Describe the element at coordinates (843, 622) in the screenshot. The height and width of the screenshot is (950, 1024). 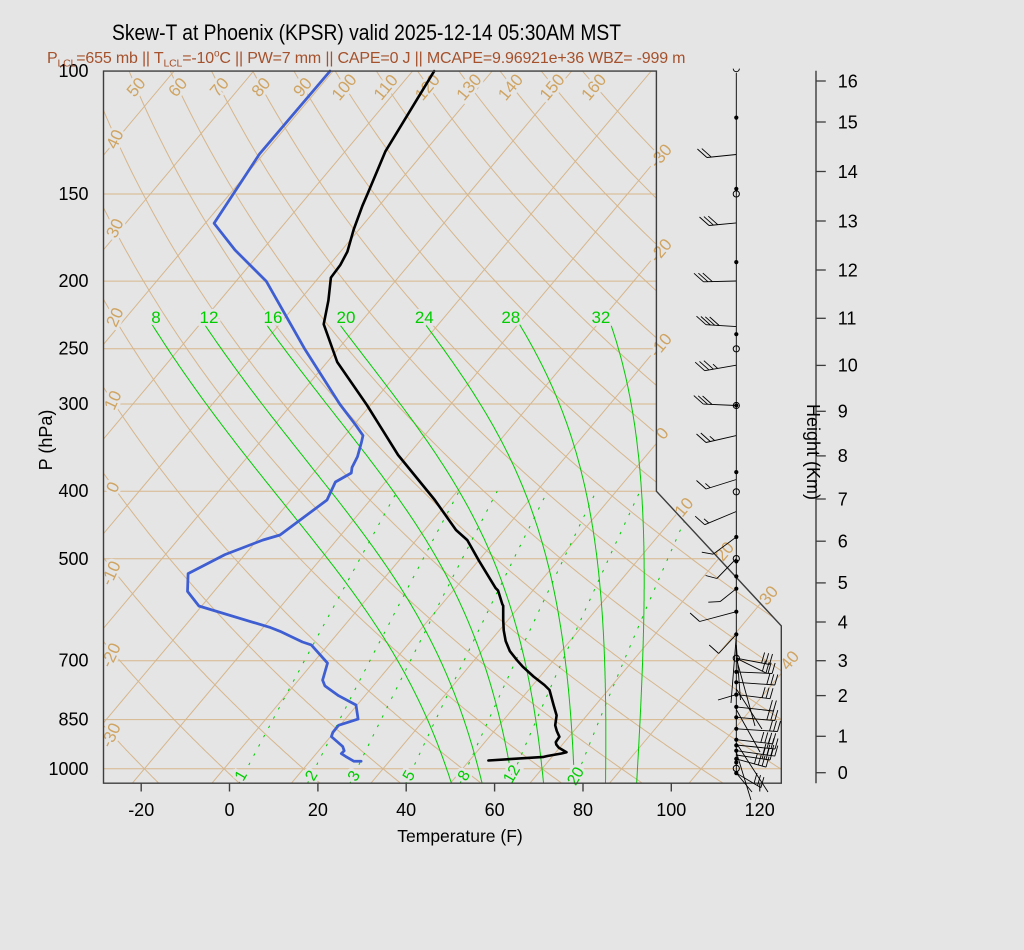
I see `svg-text: 4` at that location.